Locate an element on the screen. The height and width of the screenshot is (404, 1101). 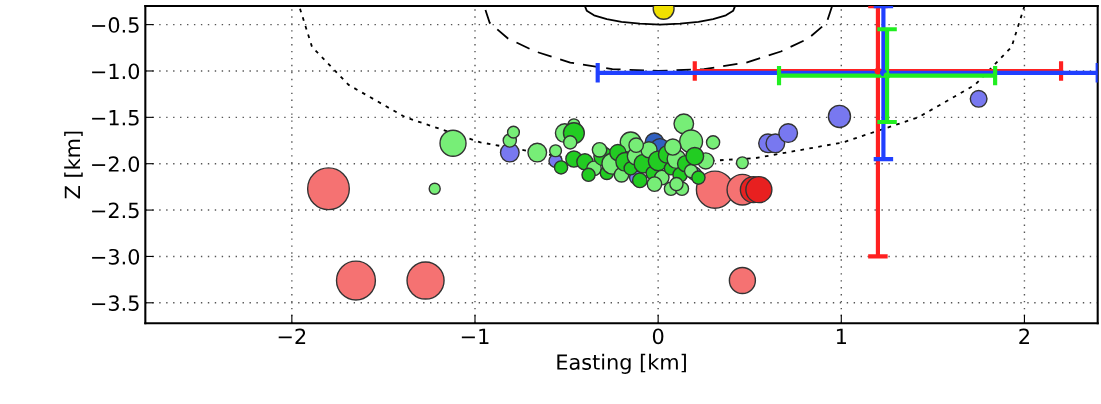
y-tick-label: −2.5 is located at coordinates (115, 210).